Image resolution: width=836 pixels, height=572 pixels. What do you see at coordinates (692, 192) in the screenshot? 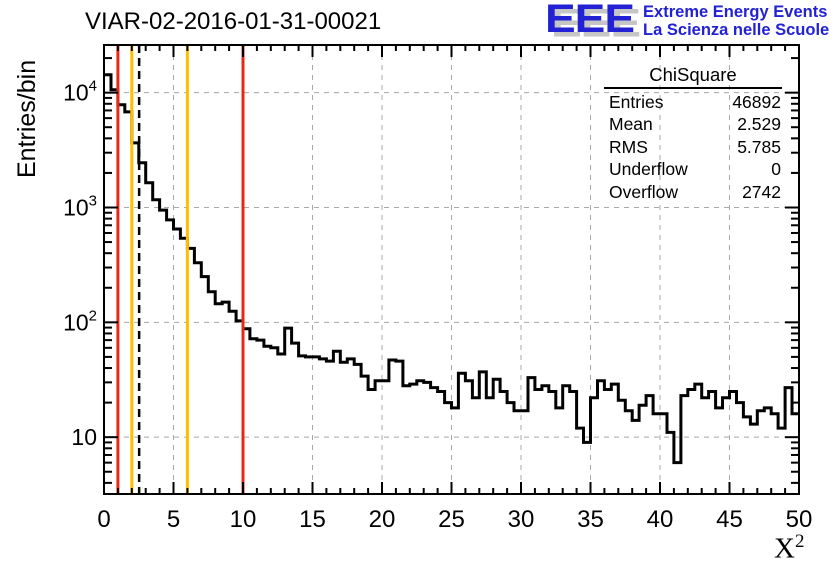
I see `stats-row-overflow: Overflow 2742` at bounding box center [692, 192].